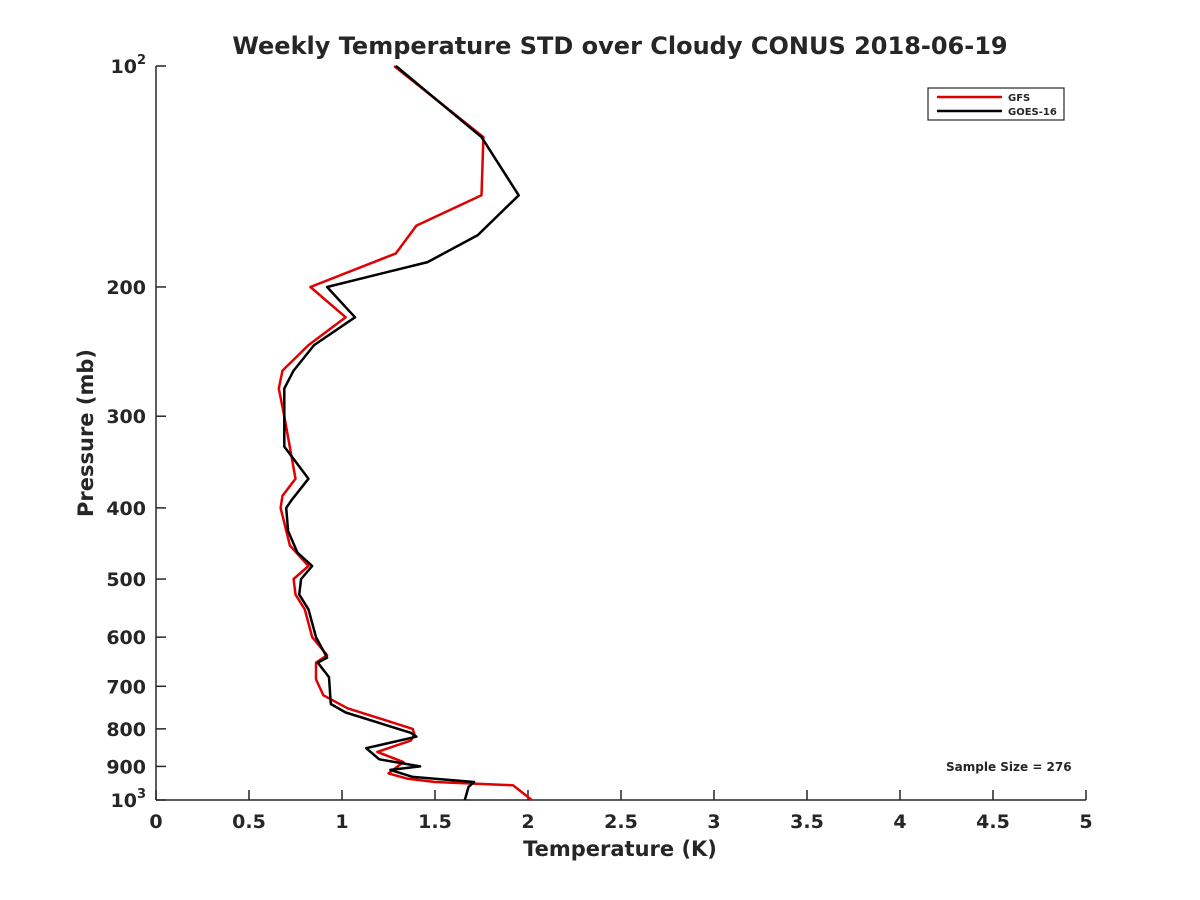  What do you see at coordinates (1009, 767) in the screenshot?
I see `sample-size-annotation: Sample Size = 276` at bounding box center [1009, 767].